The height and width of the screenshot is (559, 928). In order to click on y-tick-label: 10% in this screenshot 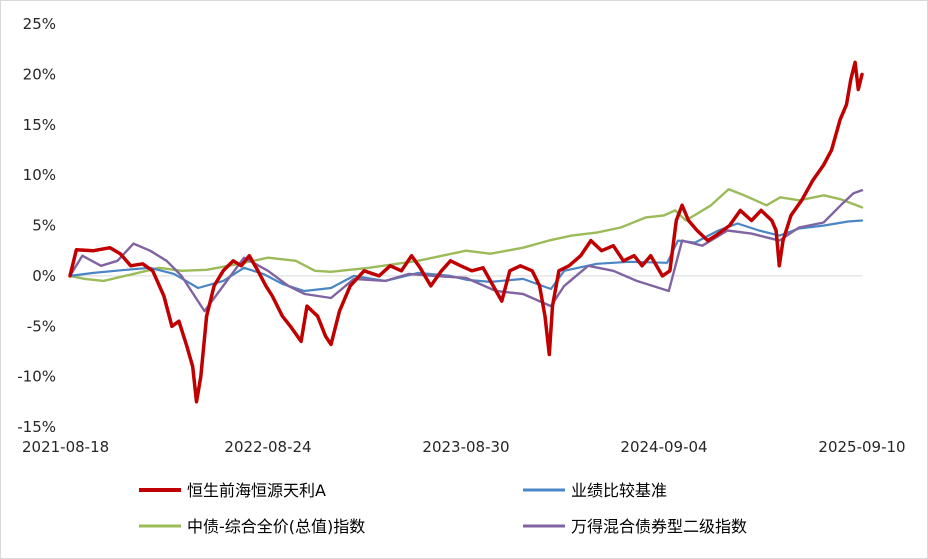, I will do `click(39, 175)`.